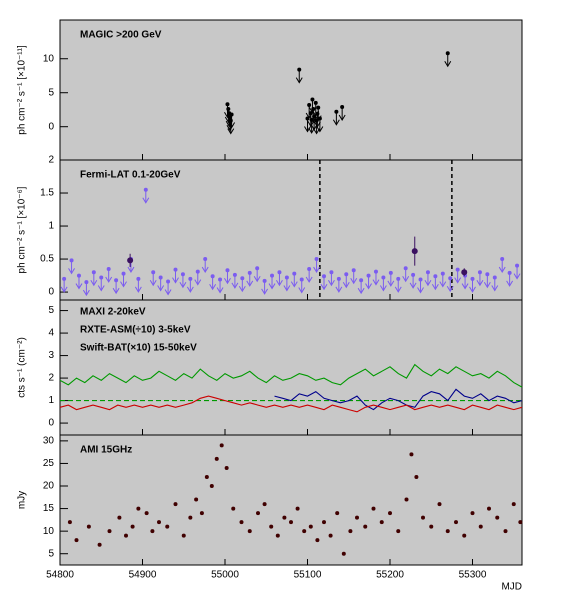 Image resolution: width=581 pixels, height=599 pixels. I want to click on y-tick-label: 1.5, so click(47, 193).